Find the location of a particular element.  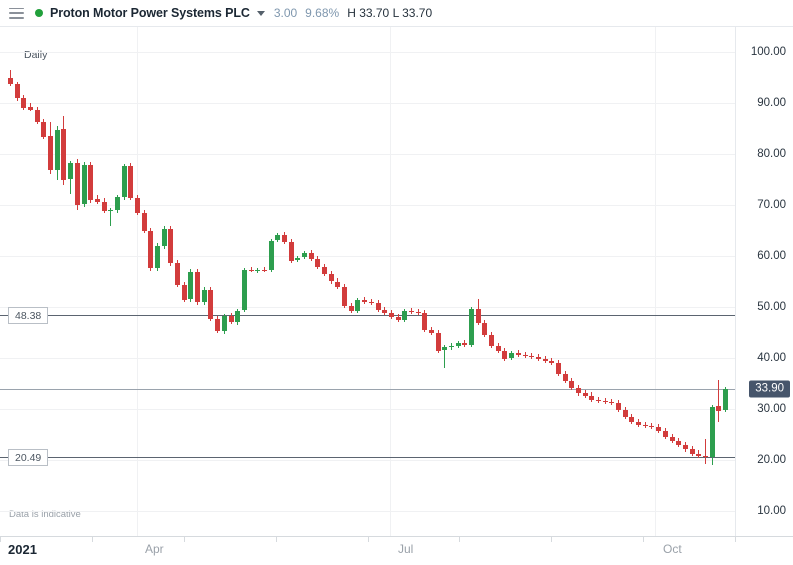

hamburger-icon is located at coordinates (16, 13).